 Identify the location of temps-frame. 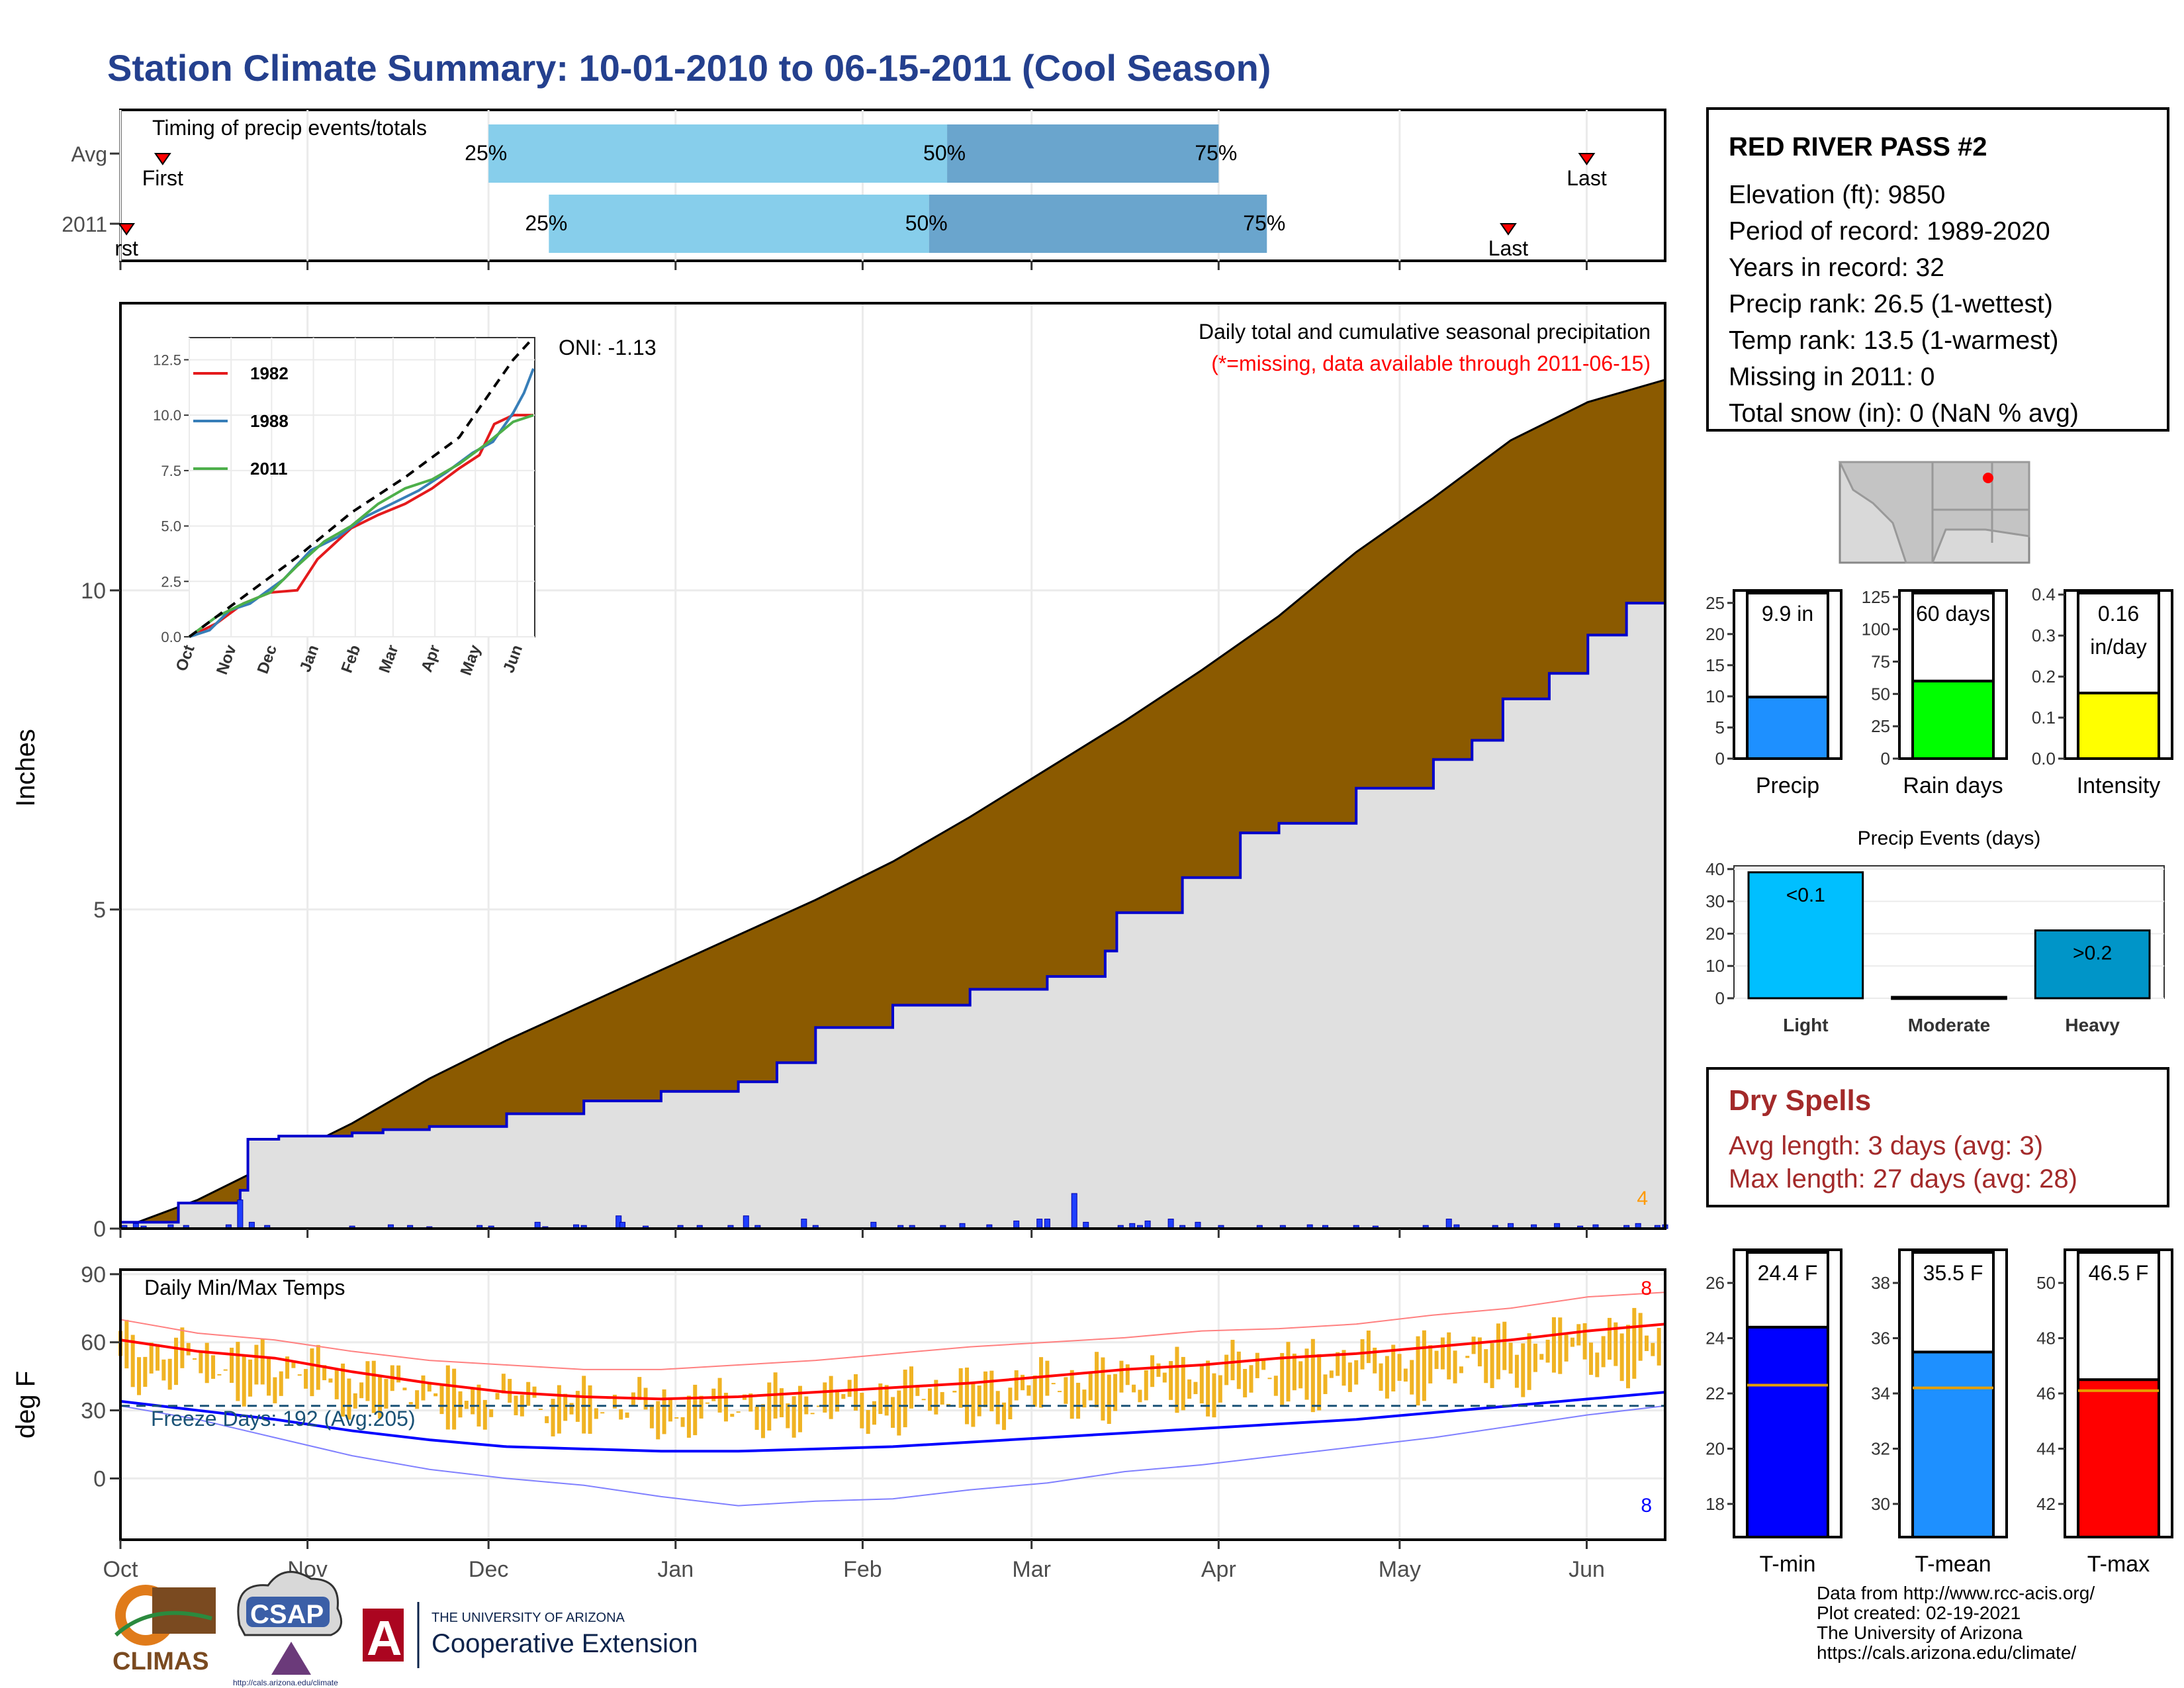
(893, 1404).